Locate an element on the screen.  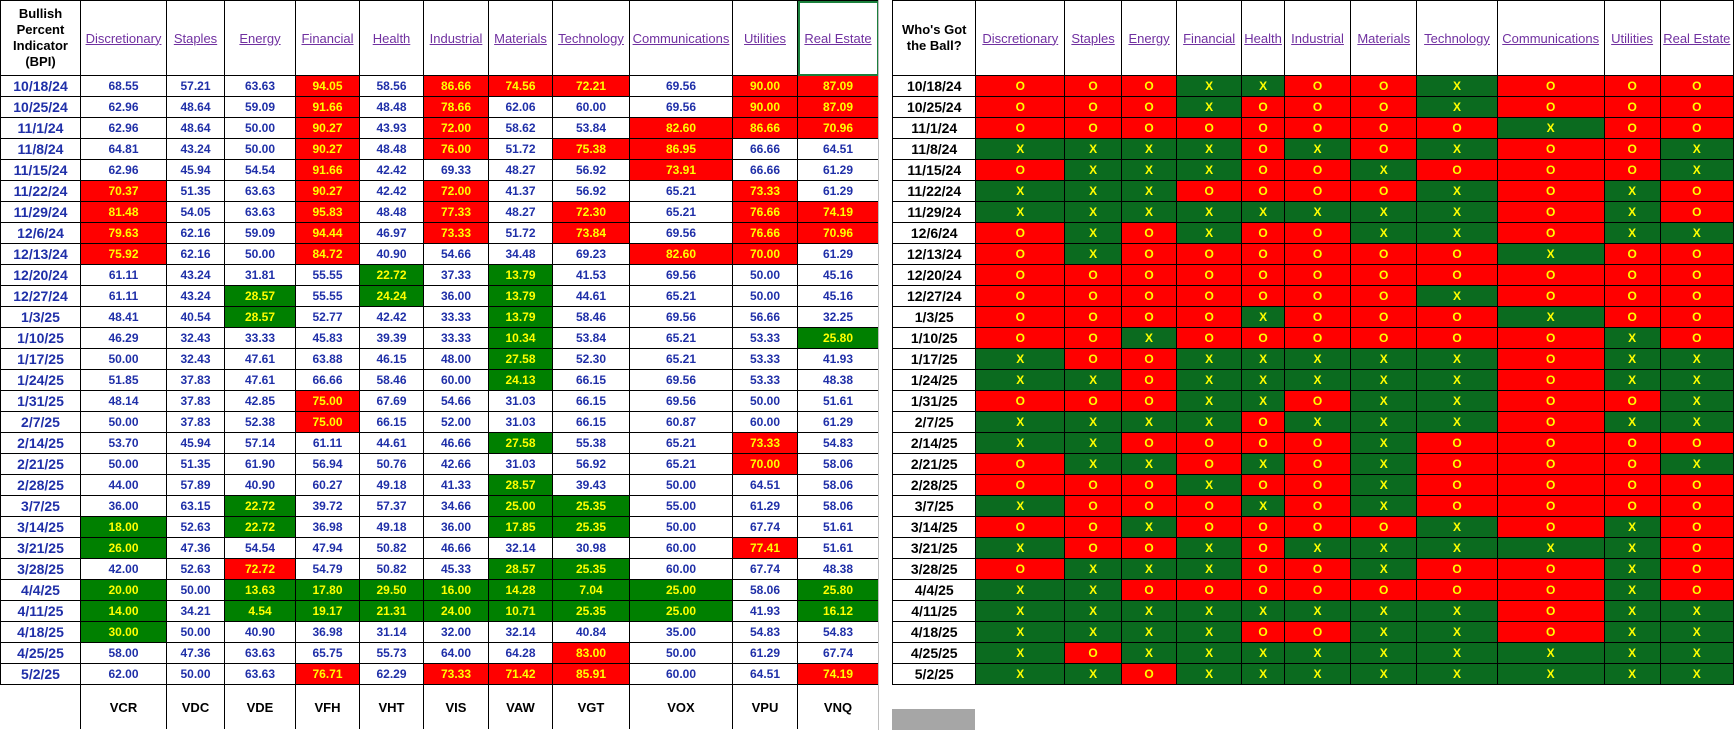
bpi-value-cell: 61.11 is located at coordinates (327, 443).